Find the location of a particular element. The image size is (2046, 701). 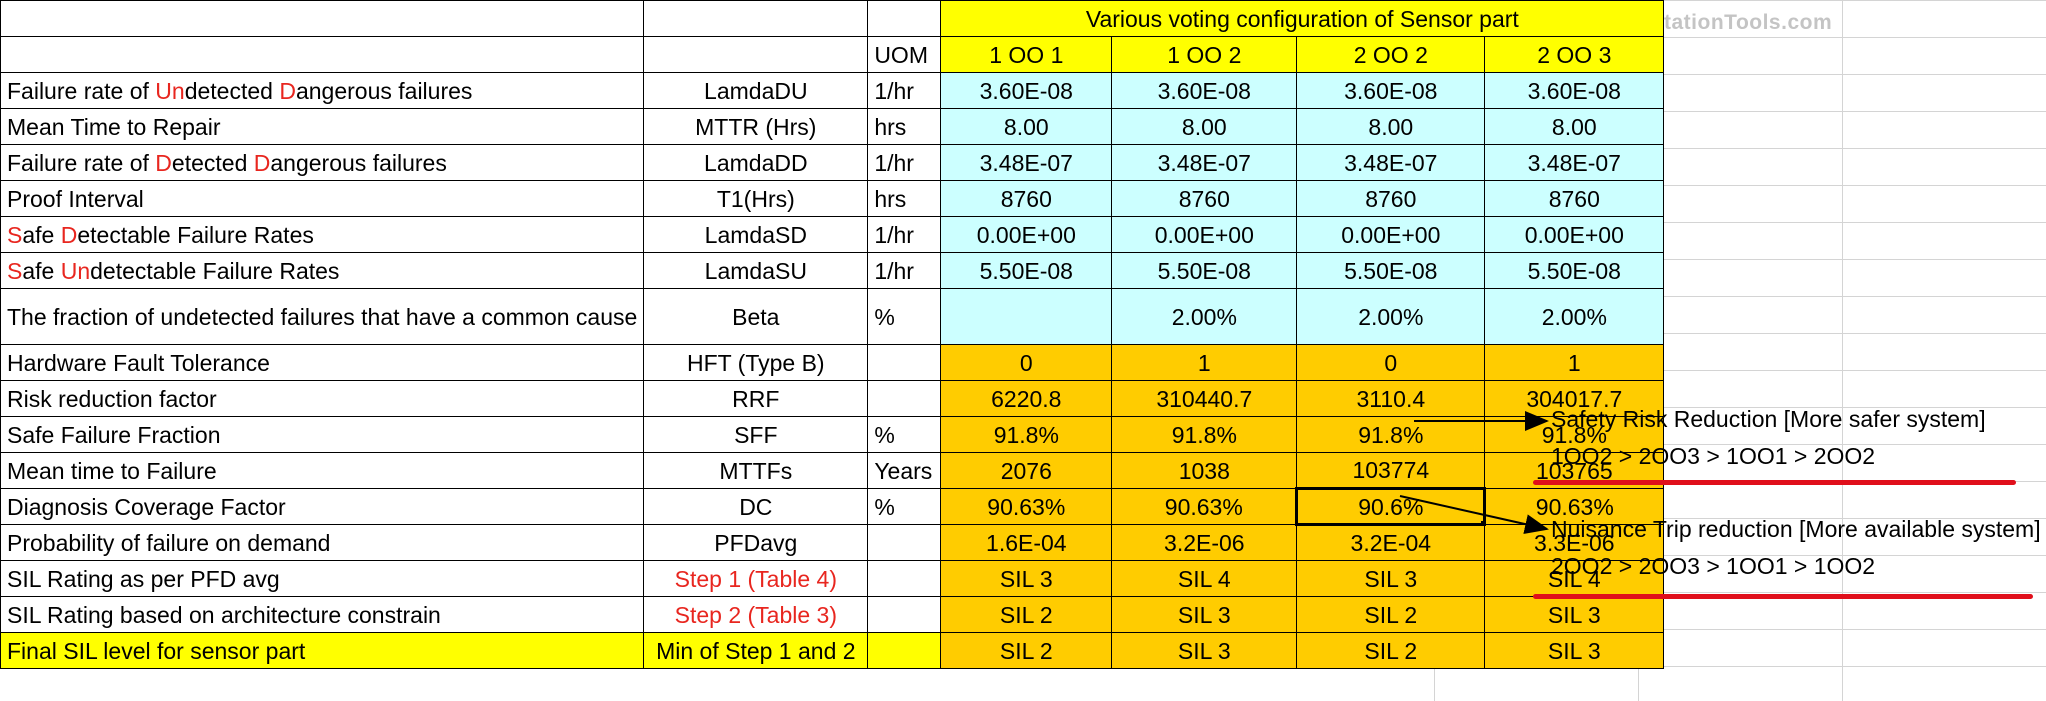

row-symbol: RRF is located at coordinates (756, 398).